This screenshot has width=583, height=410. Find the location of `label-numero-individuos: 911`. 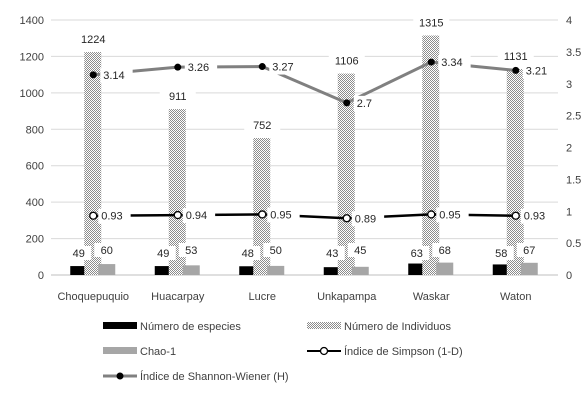

label-numero-individuos: 911 is located at coordinates (178, 97).